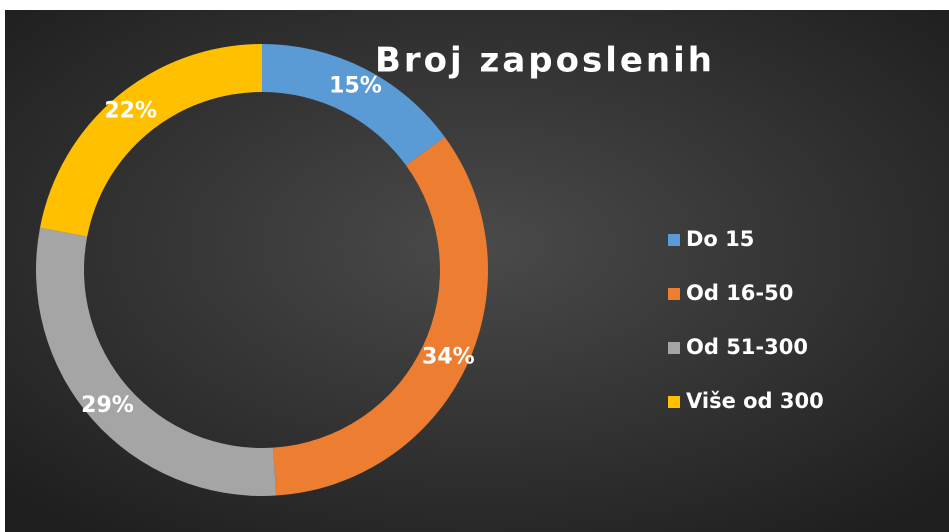  What do you see at coordinates (747, 347) in the screenshot?
I see `legend-label: Od 51-300` at bounding box center [747, 347].